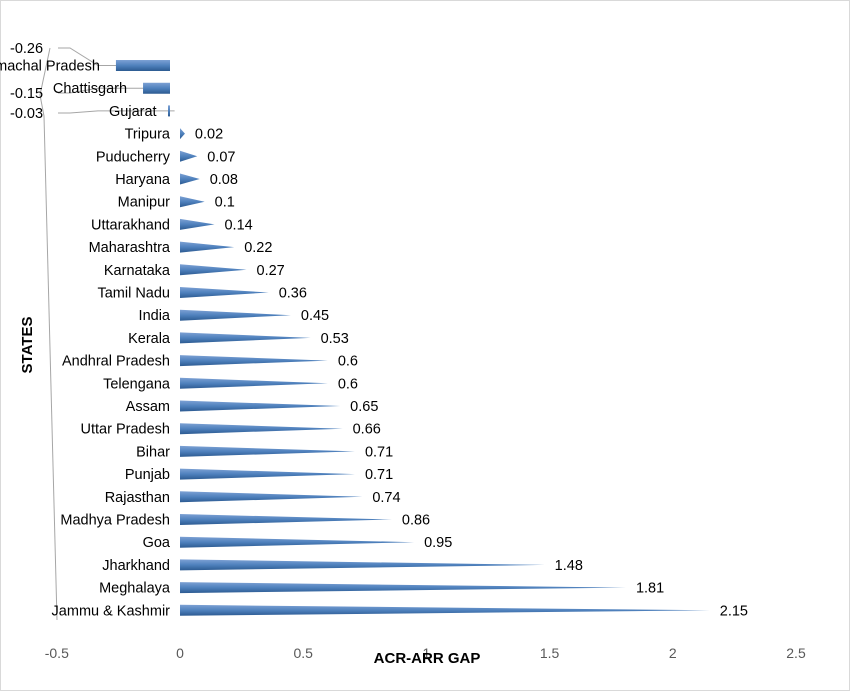 The width and height of the screenshot is (850, 691). I want to click on data-label: 0.08, so click(224, 180).